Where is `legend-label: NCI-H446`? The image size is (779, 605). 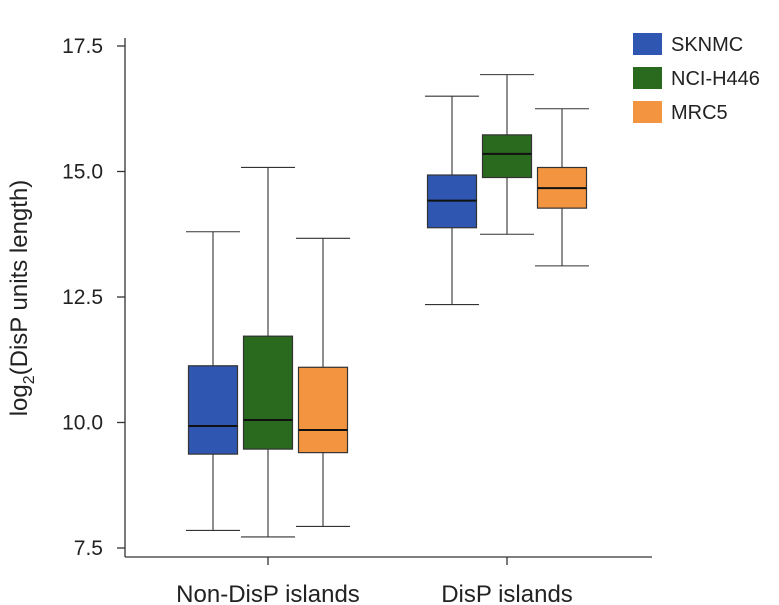
legend-label: NCI-H446 is located at coordinates (715, 79).